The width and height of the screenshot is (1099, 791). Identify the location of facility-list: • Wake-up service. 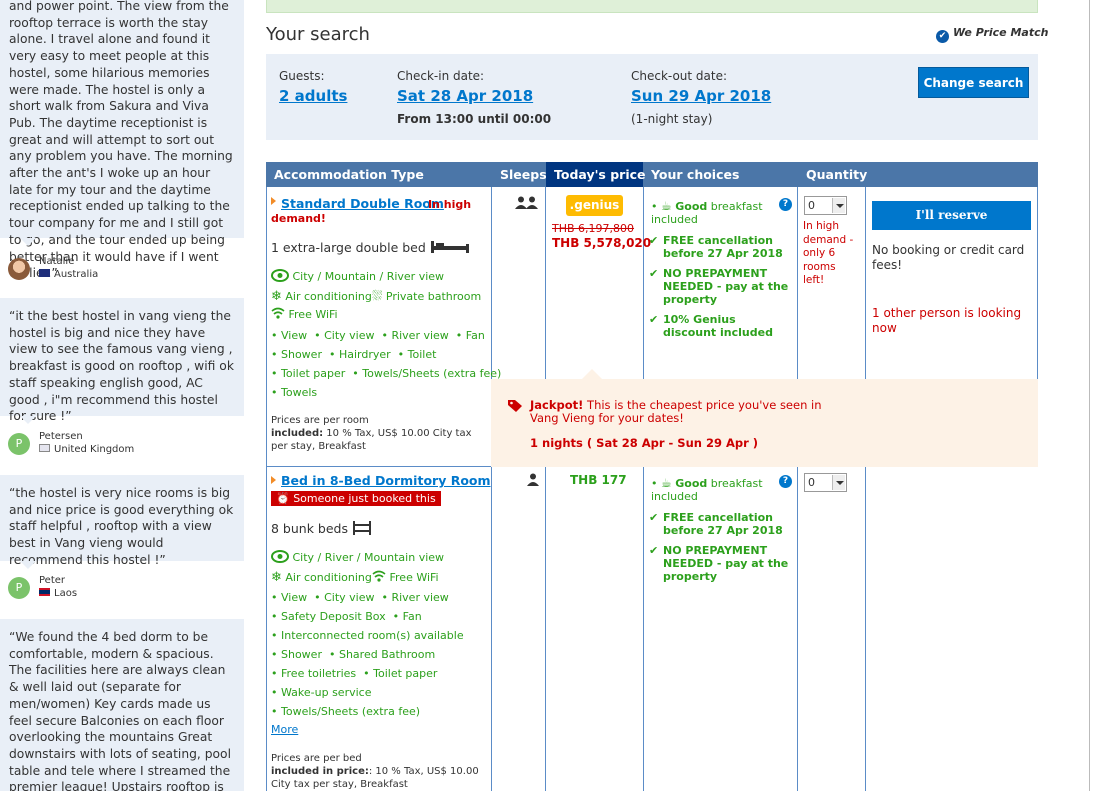
(321, 692).